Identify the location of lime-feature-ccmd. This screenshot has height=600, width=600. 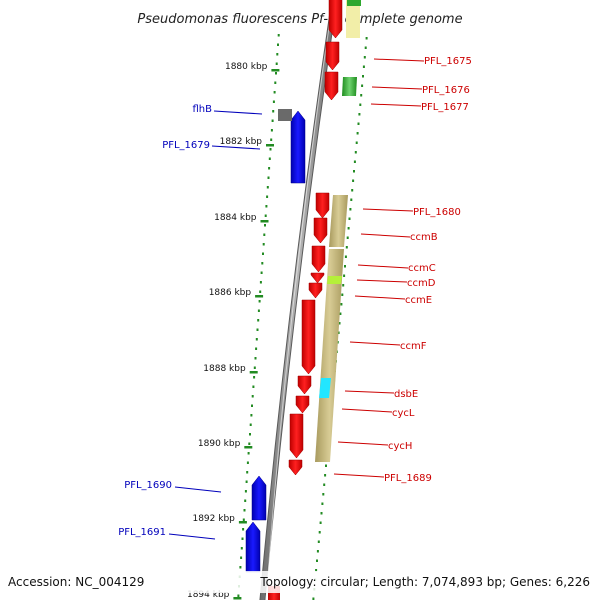
(334, 280).